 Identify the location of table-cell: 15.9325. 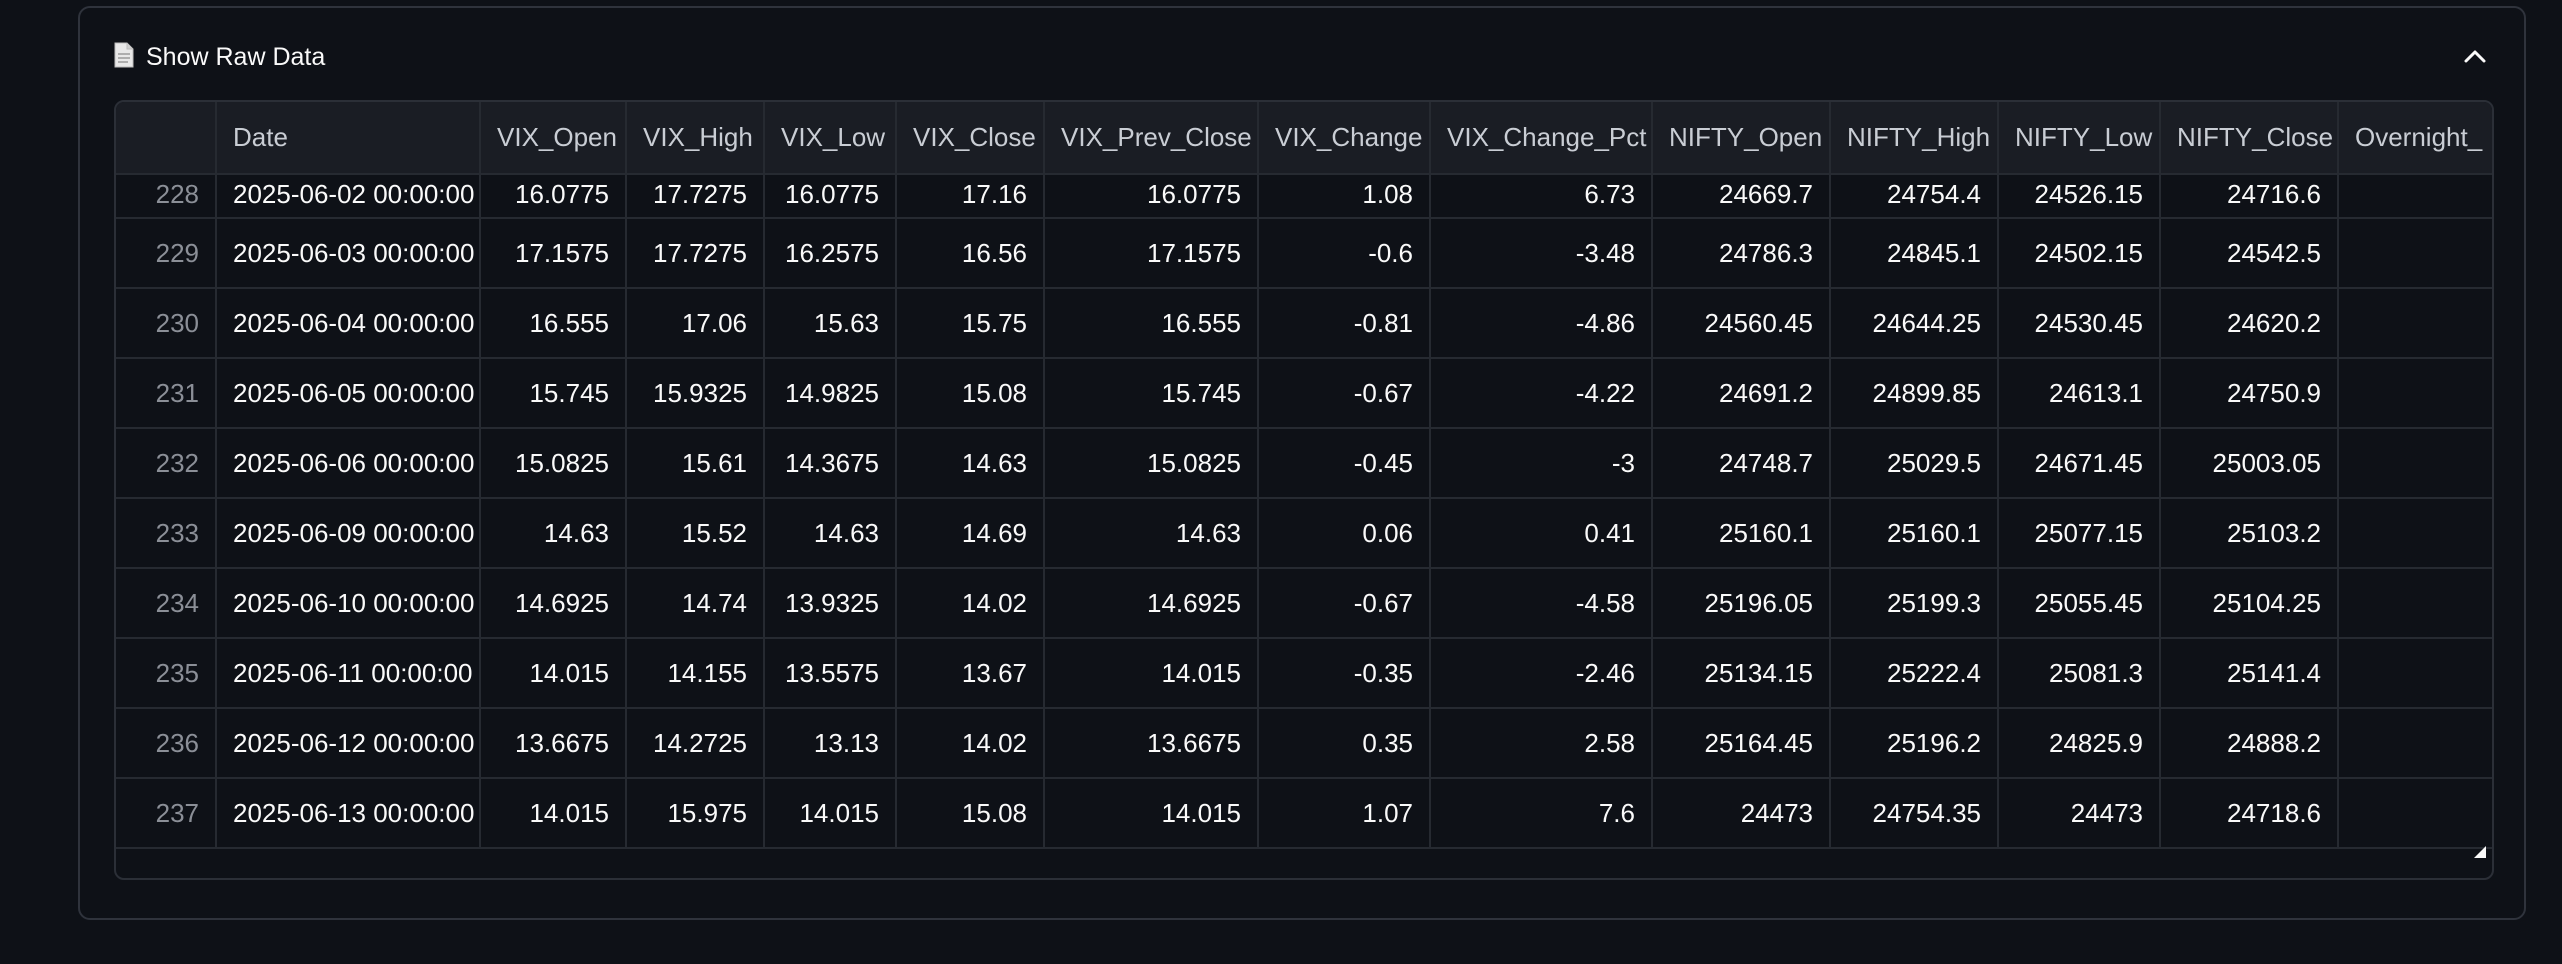
(695, 393).